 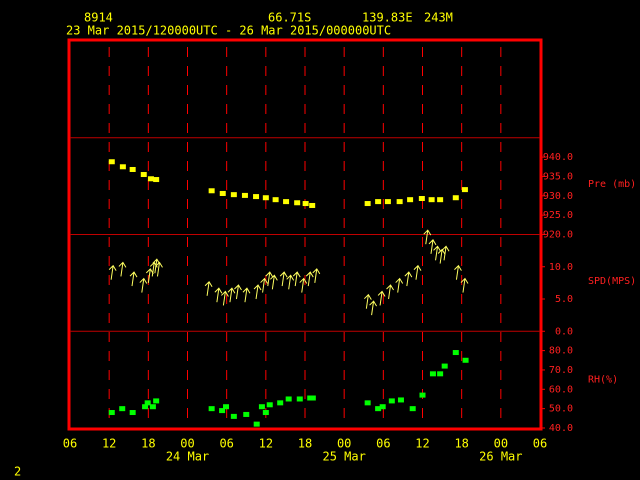 I want to click on panel-label: RH(%), so click(x=603, y=380).